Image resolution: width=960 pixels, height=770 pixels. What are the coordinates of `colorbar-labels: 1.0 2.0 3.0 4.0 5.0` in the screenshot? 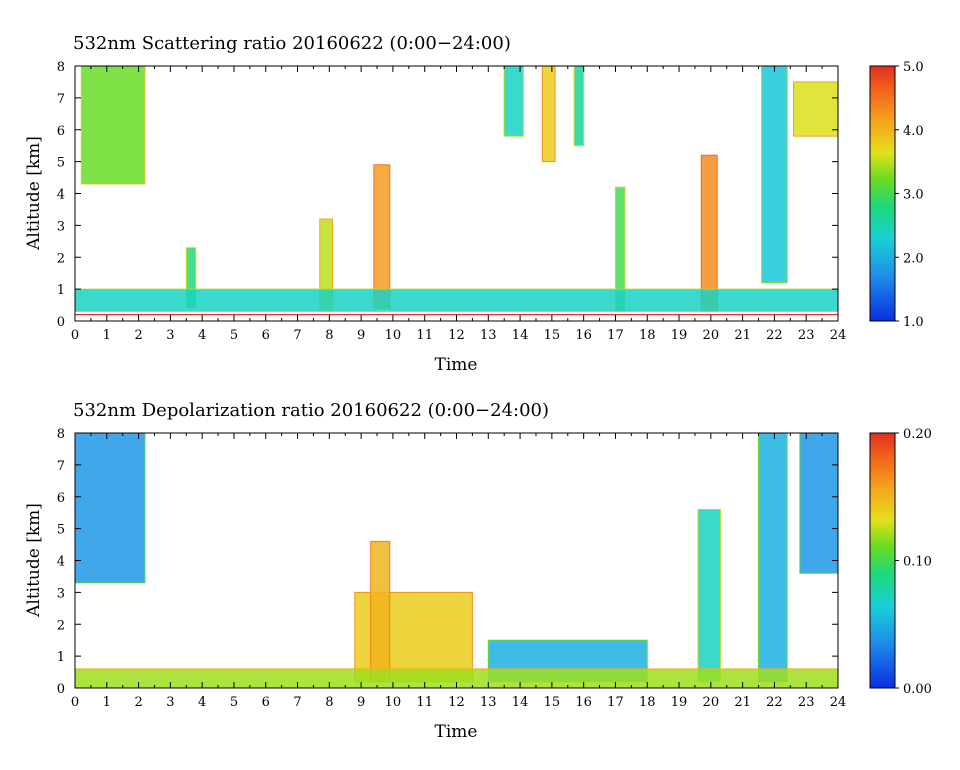 It's located at (909, 195).